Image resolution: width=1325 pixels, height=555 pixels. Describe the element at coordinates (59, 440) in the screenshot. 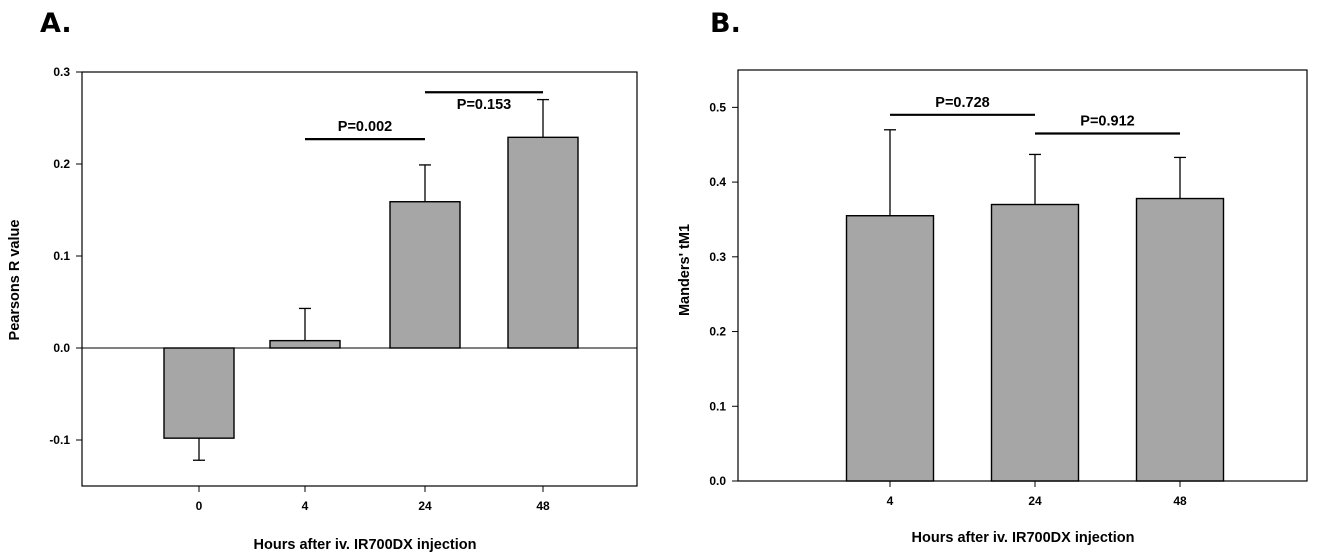

I see `y-tick-label: -0.1` at that location.